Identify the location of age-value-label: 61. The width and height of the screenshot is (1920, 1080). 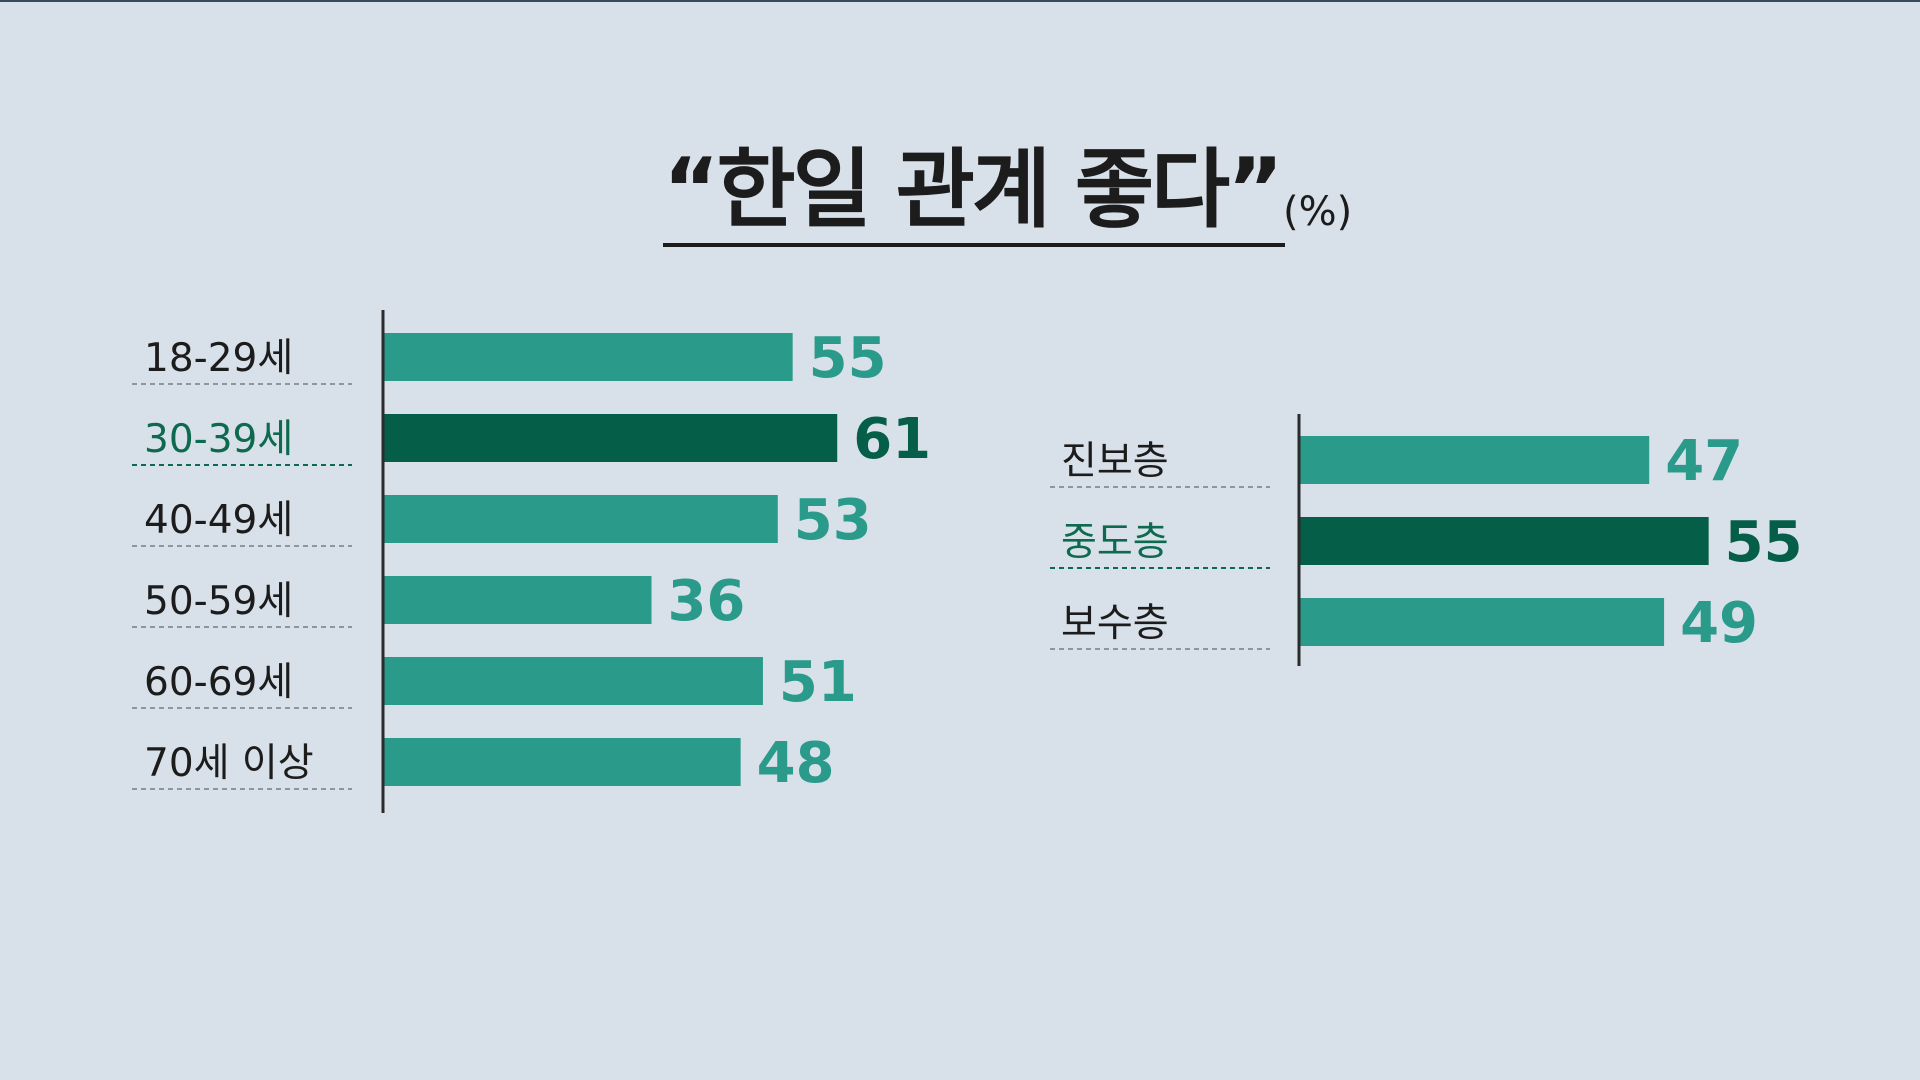
(892, 439).